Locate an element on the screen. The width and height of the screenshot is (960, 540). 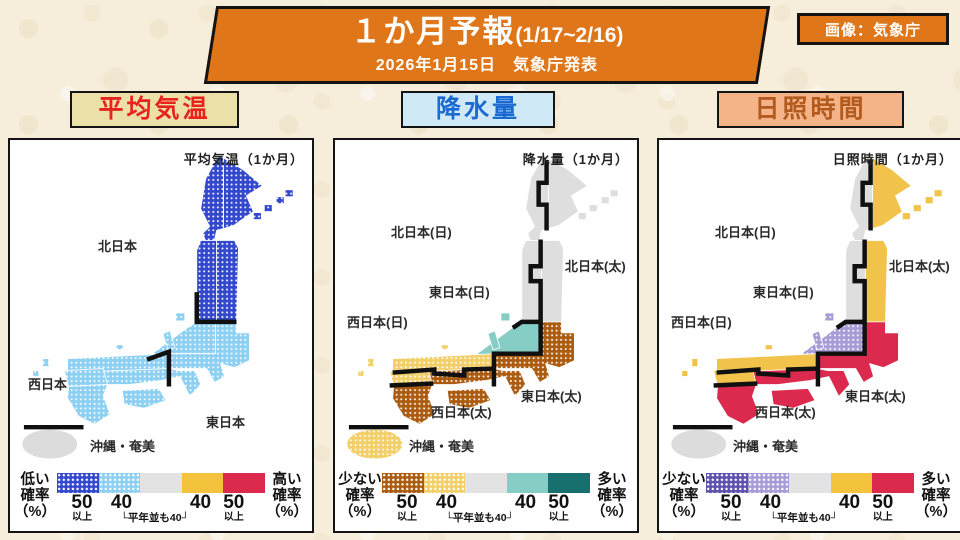
legend-color-bar is located at coordinates (810, 483).